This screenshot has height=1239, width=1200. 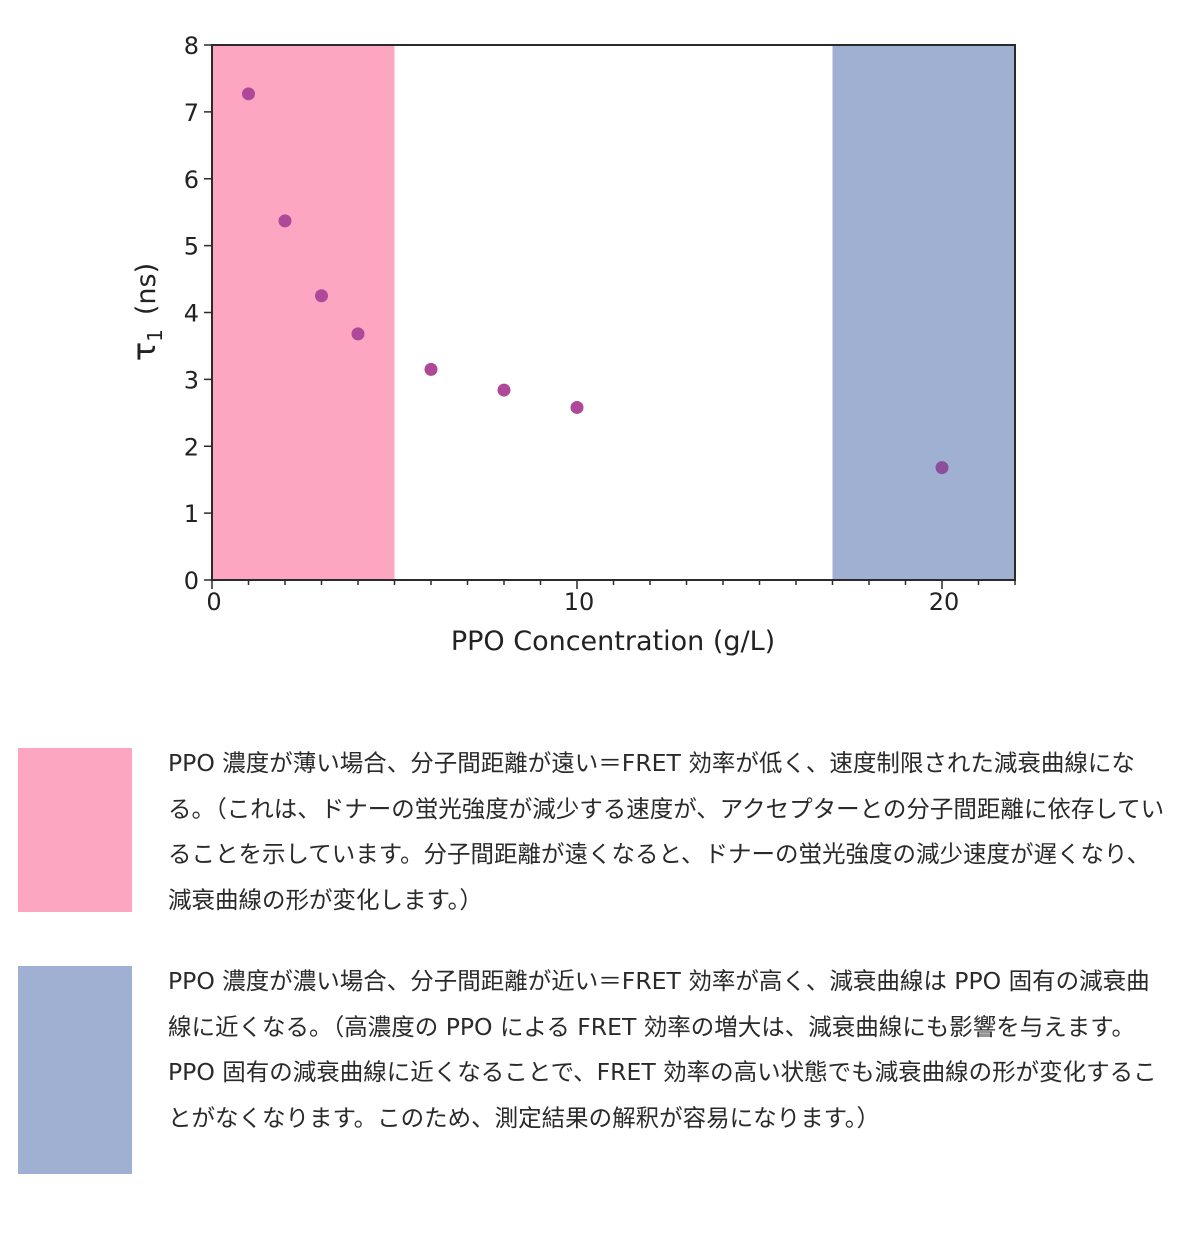 I want to click on svg-text:τ1(ns): τ1 (ns), so click(x=146, y=312).